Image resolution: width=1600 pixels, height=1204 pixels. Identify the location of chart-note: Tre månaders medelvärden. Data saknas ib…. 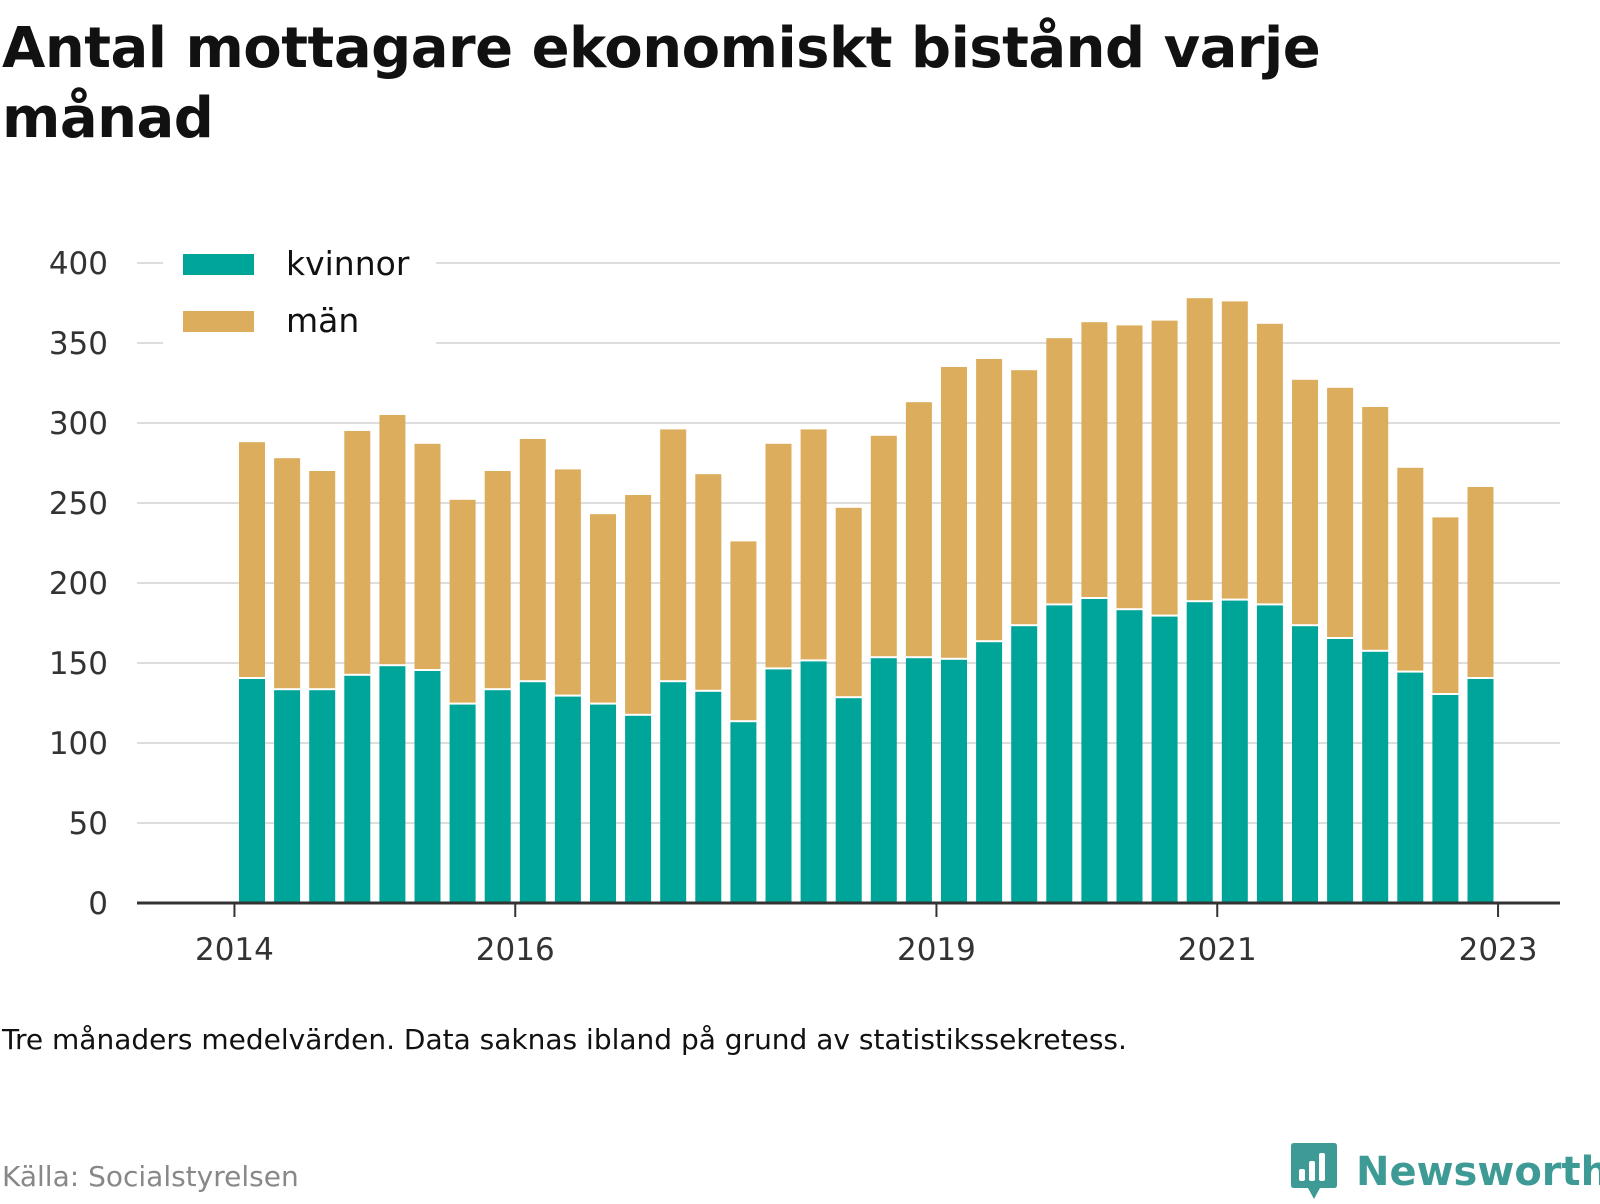
(564, 1039).